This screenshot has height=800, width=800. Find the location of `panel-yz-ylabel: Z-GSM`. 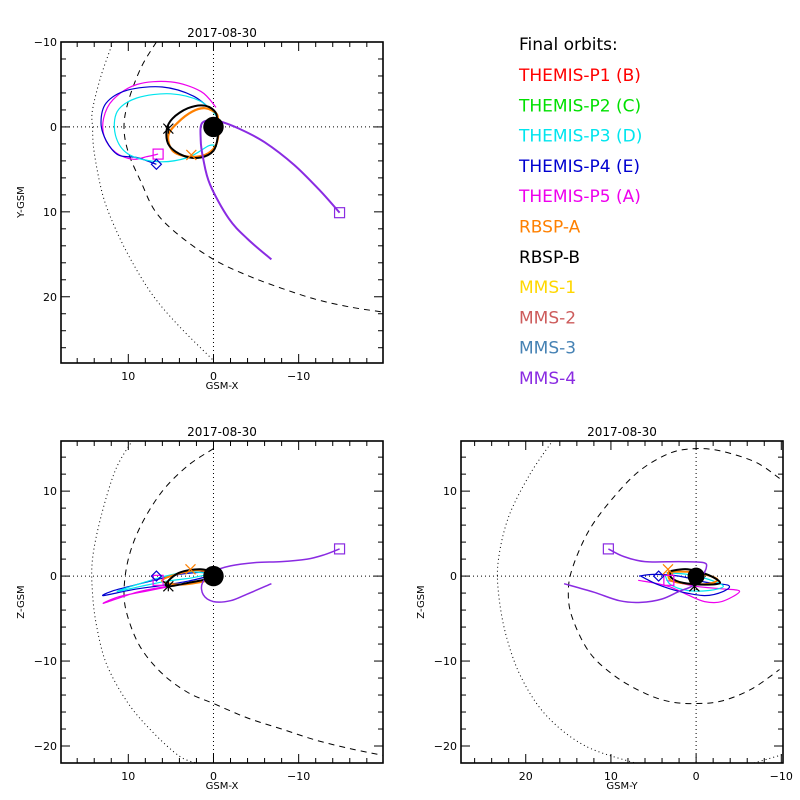

panel-yz-ylabel: Z-GSM is located at coordinates (421, 601).